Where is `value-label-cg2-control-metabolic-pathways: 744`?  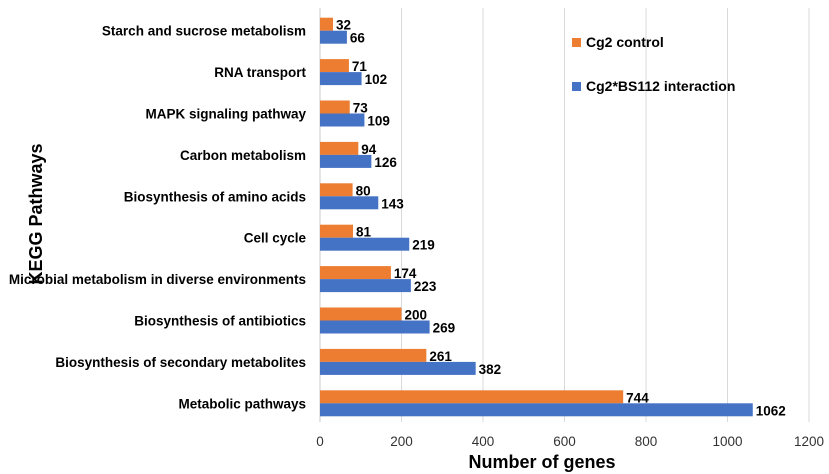
value-label-cg2-control-metabolic-pathways: 744 is located at coordinates (637, 397).